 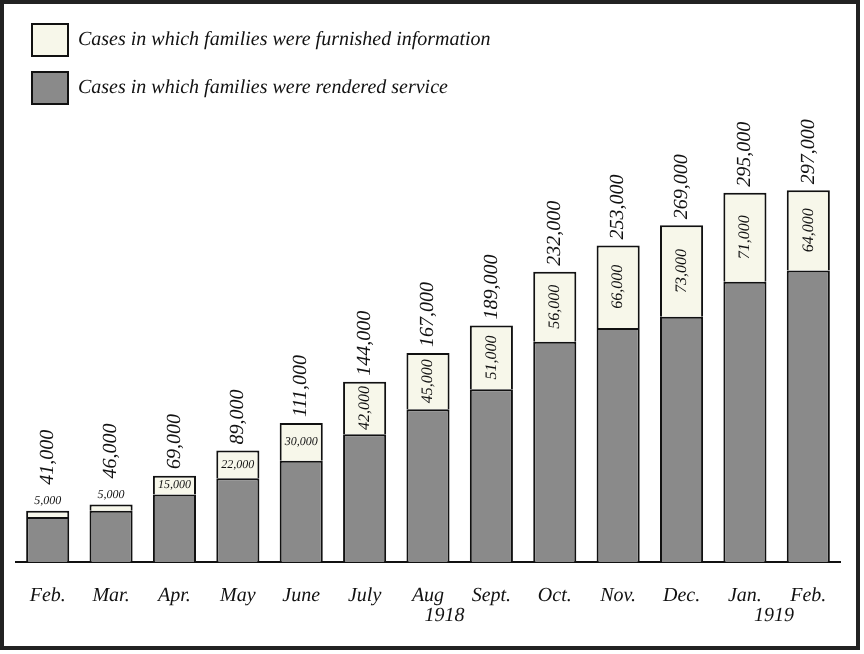 What do you see at coordinates (237, 596) in the screenshot?
I see `x-tick-label: May` at bounding box center [237, 596].